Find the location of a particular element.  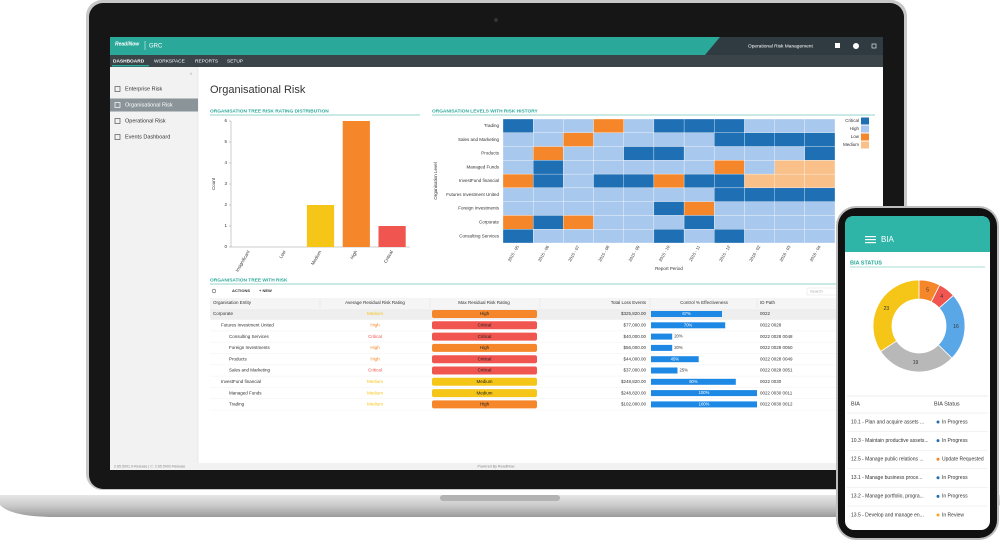

max-rating: High is located at coordinates (485, 404).